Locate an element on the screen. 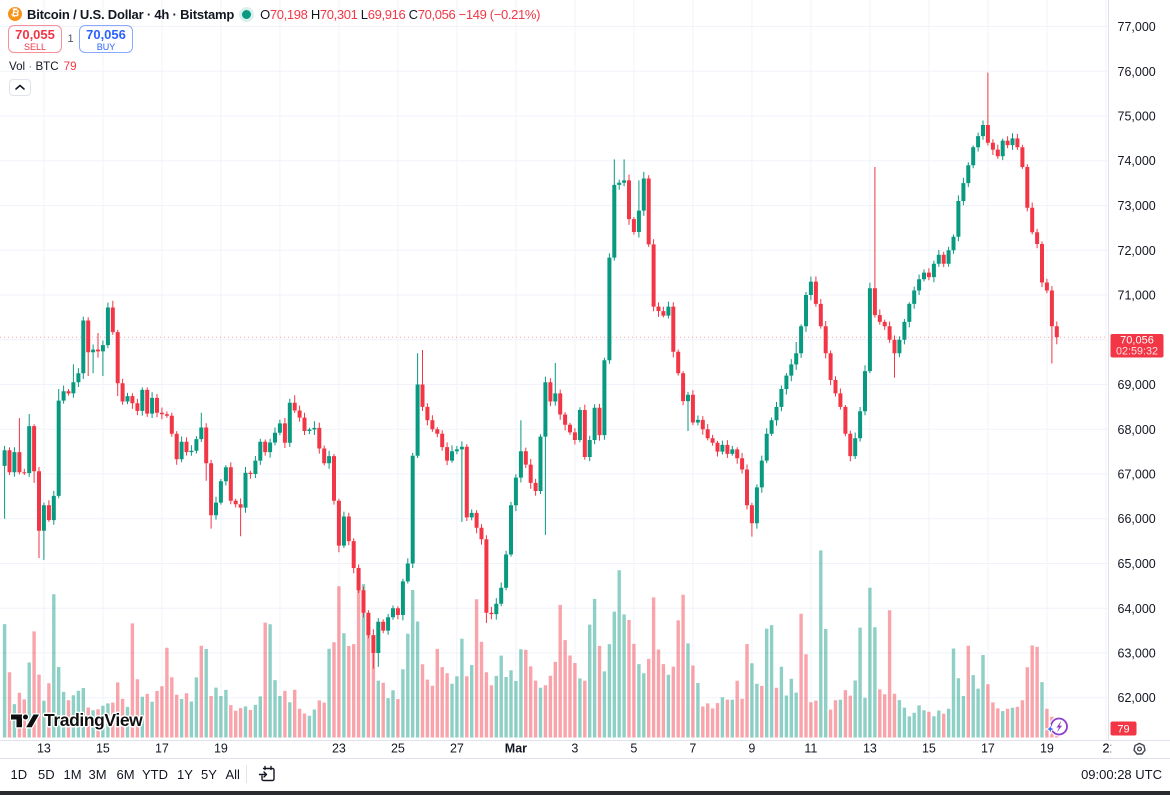 This screenshot has height=795, width=1170. svg-text: 25 is located at coordinates (398, 749).